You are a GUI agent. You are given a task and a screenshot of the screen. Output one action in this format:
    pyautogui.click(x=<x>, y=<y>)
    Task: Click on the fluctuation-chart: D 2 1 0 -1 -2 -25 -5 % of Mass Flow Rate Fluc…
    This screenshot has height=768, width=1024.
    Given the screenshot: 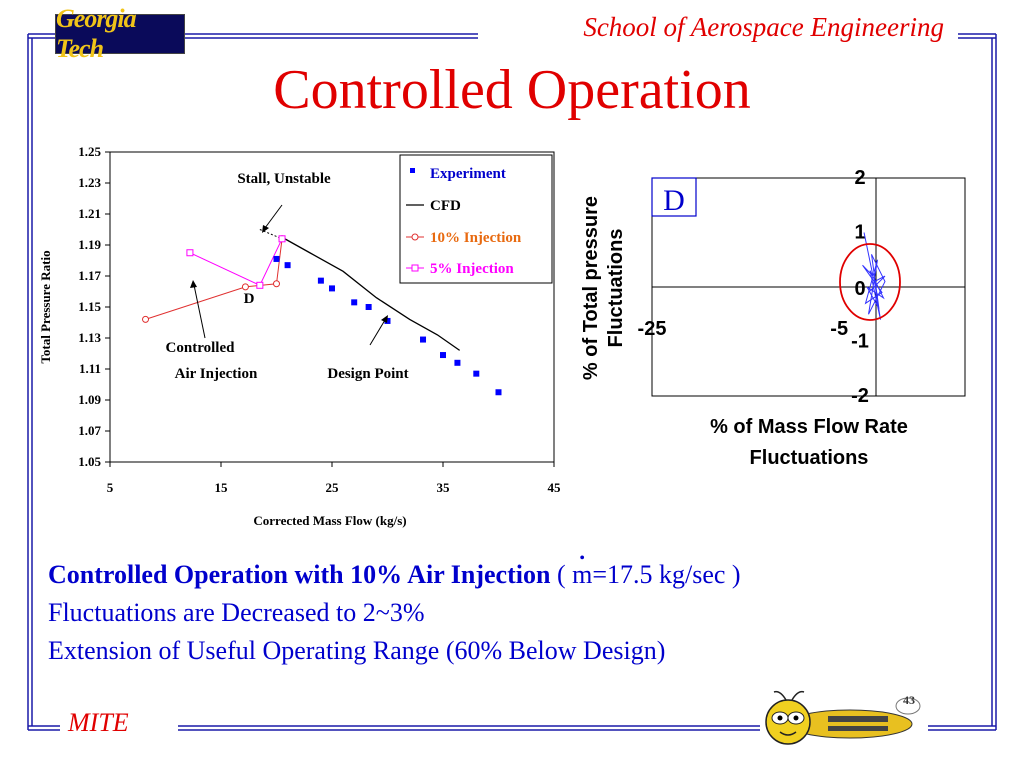 What is the action you would take?
    pyautogui.click(x=773, y=318)
    